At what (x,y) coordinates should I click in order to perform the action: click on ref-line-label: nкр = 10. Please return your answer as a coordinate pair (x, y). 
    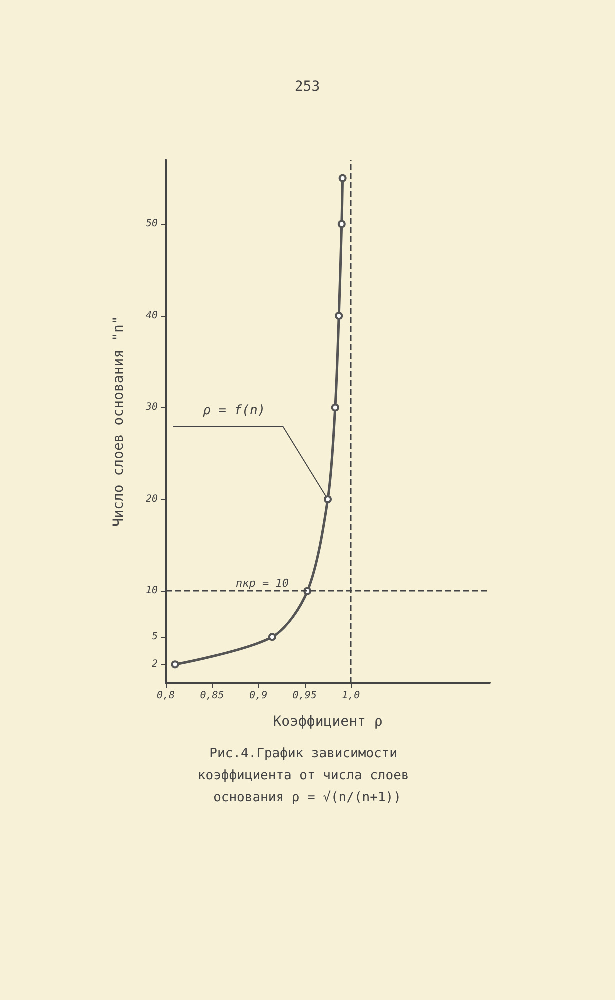
    Looking at the image, I should click on (263, 583).